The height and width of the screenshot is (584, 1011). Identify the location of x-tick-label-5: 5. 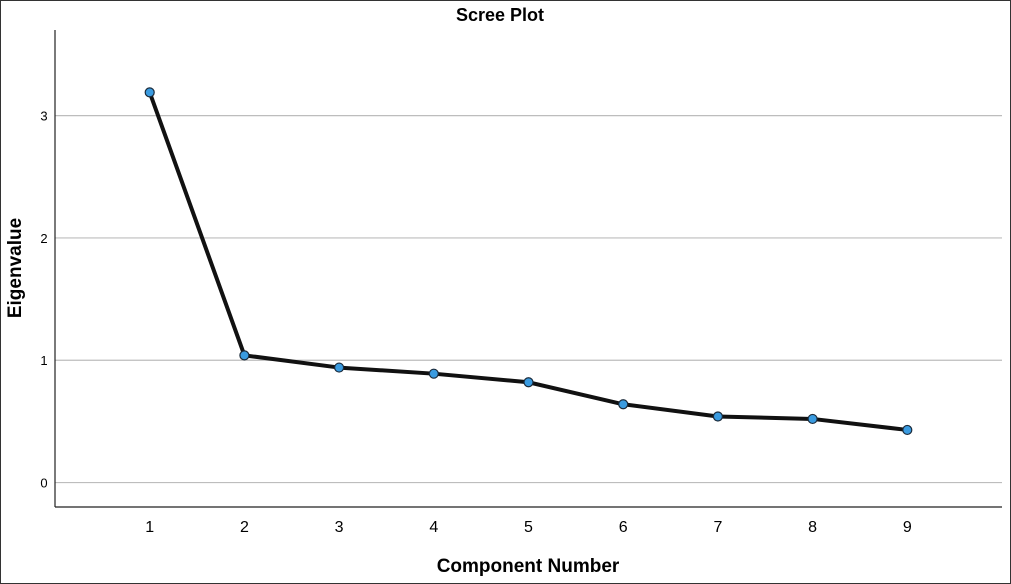
(528, 527).